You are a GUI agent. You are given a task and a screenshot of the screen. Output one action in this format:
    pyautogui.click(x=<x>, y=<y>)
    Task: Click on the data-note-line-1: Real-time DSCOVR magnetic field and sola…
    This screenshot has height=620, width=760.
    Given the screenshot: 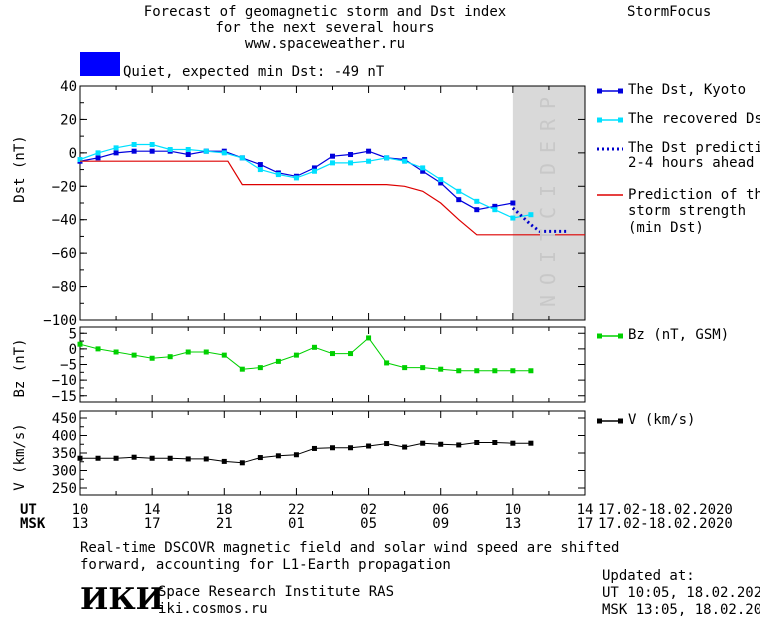 What is the action you would take?
    pyautogui.click(x=350, y=548)
    